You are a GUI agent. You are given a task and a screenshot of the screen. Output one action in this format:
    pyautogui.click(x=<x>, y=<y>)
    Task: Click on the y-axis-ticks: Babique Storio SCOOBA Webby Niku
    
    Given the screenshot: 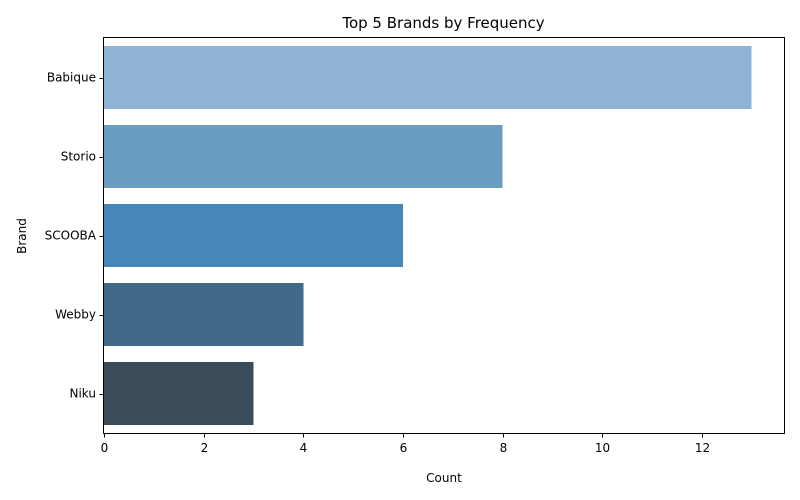 What is the action you would take?
    pyautogui.click(x=74, y=236)
    